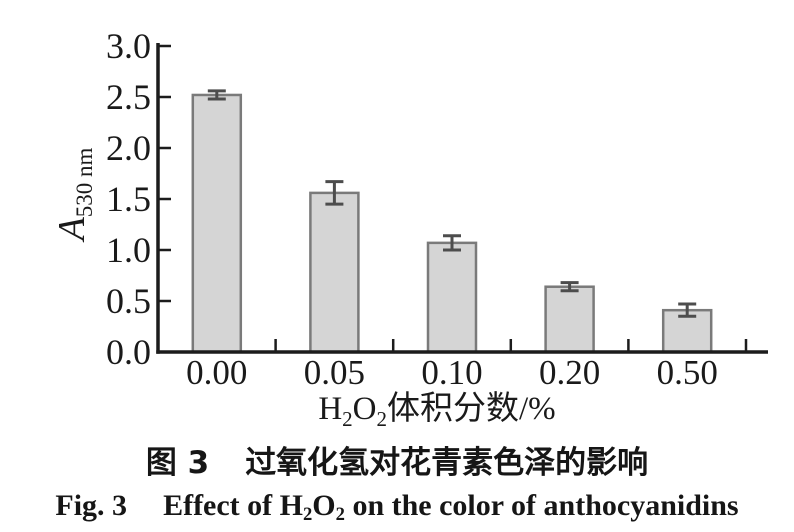  Describe the element at coordinates (128, 199) in the screenshot. I see `y-tick-label-1.5: 1.5` at that location.